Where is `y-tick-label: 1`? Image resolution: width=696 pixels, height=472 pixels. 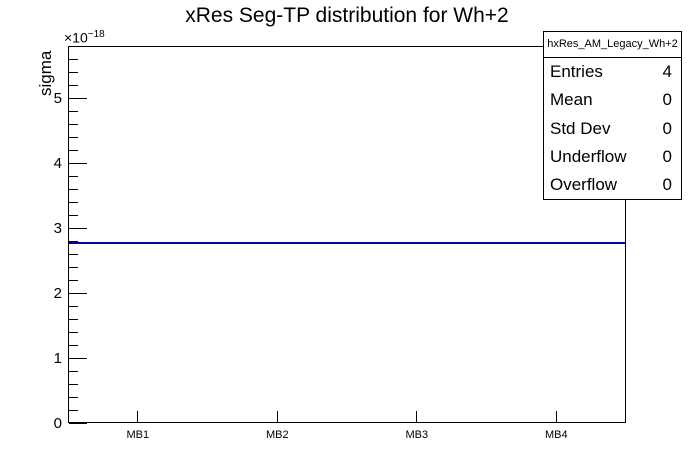 y-tick-label: 1 is located at coordinates (57, 358).